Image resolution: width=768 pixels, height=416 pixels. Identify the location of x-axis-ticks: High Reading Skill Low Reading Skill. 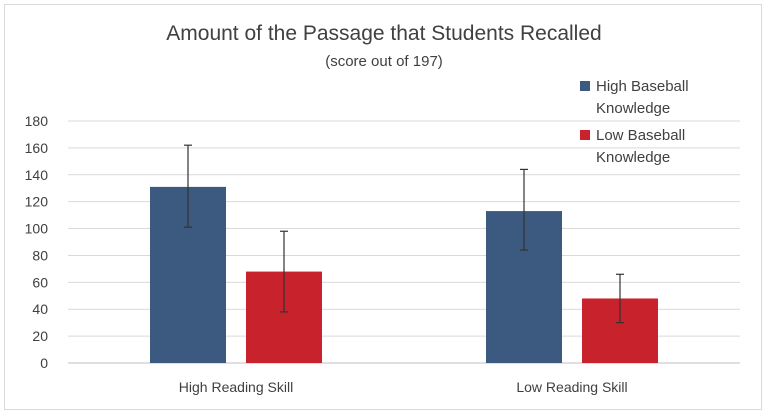
(403, 387).